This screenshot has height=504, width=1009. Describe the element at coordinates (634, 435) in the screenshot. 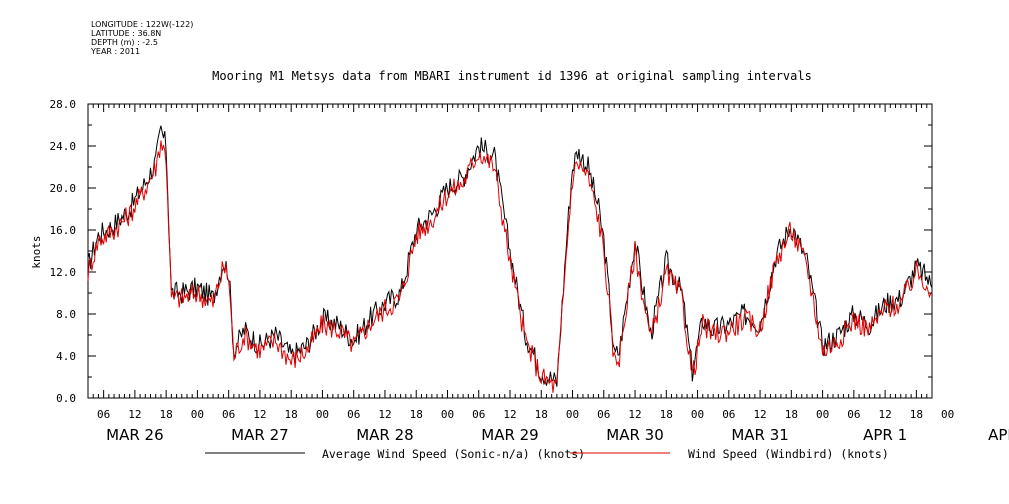

I see `day-label: MAR 30` at that location.